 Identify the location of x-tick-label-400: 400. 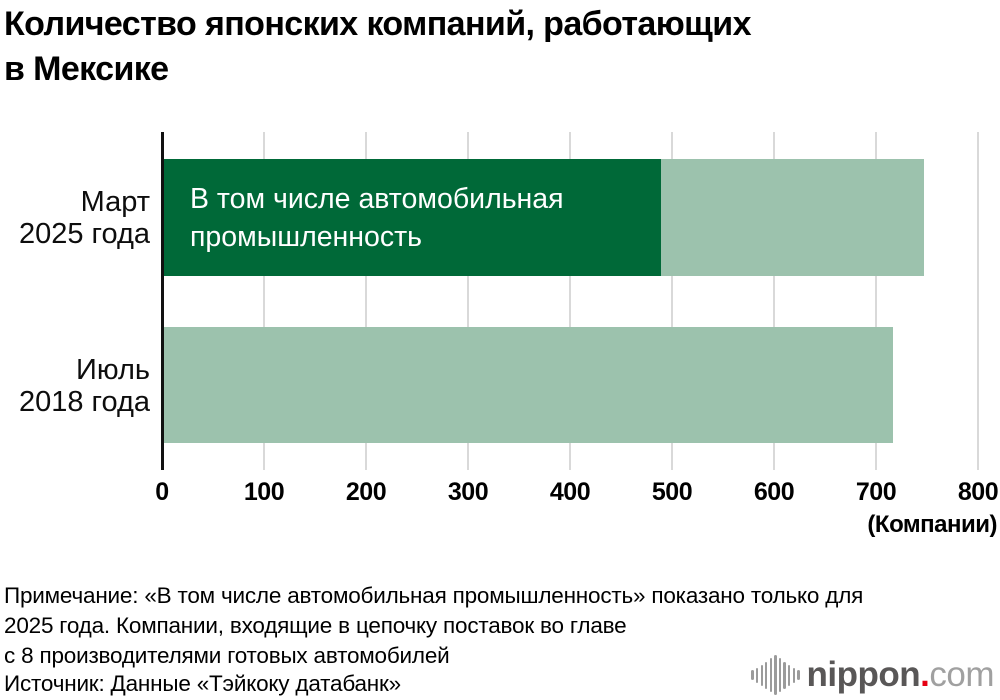
(570, 492).